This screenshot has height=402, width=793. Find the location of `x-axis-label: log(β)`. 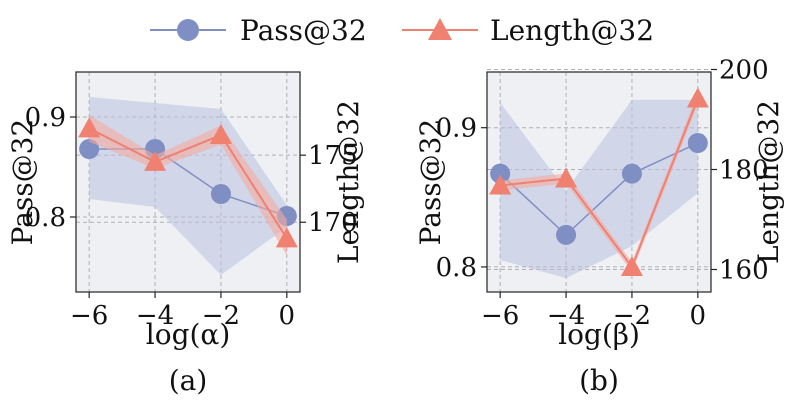

x-axis-label: log(β) is located at coordinates (599, 334).